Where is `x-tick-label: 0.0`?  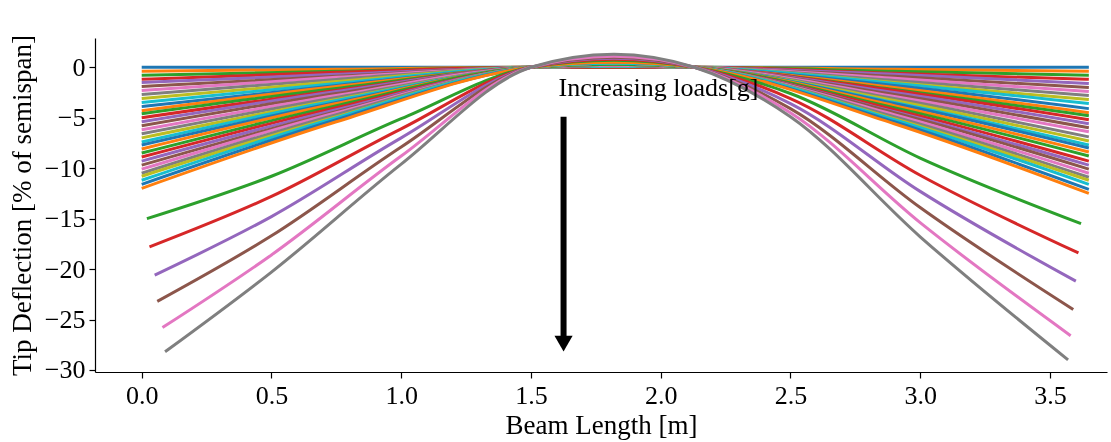
x-tick-label: 0.0 is located at coordinates (142, 395).